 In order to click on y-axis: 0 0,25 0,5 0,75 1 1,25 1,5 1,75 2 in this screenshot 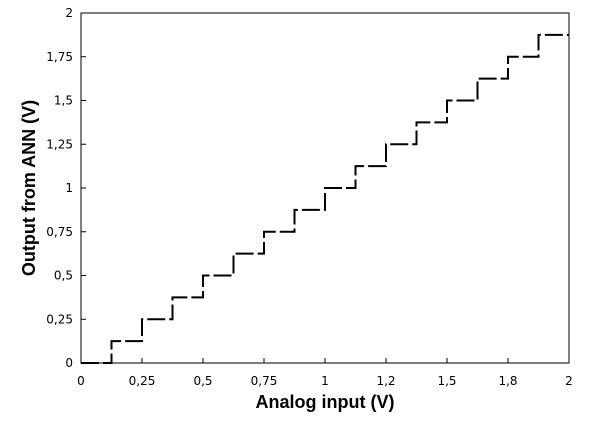, I will do `click(66, 188)`.